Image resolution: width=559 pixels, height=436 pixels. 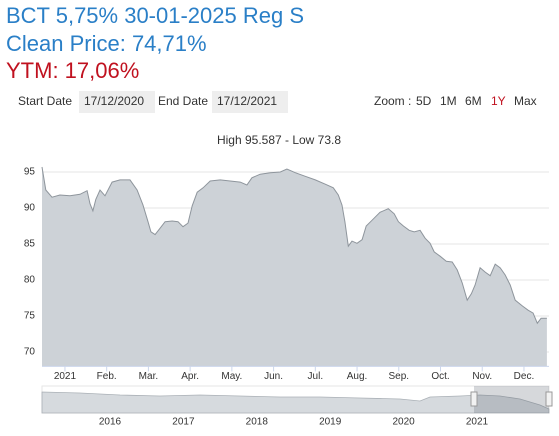 I want to click on end-value: 17/12/2021, so click(x=247, y=101).